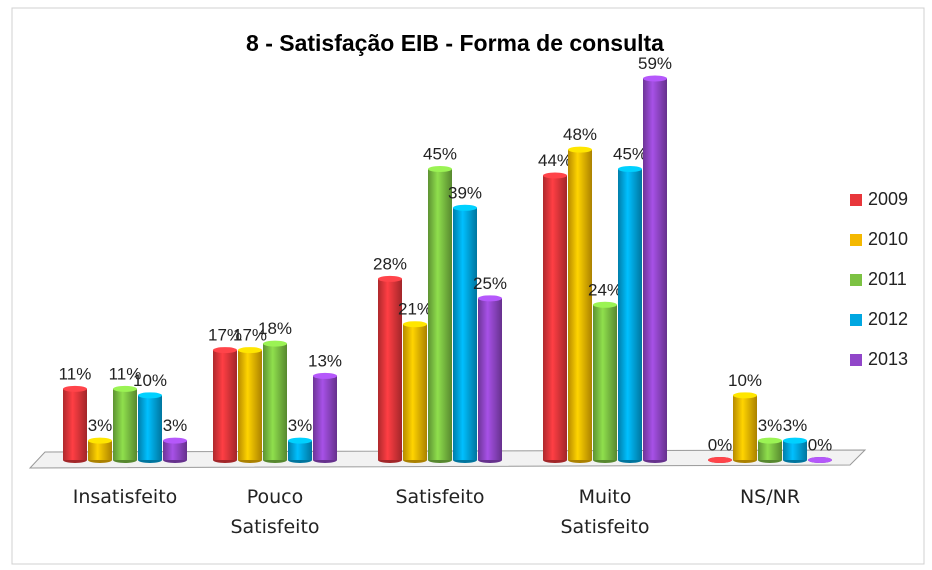  What do you see at coordinates (887, 279) in the screenshot?
I see `legend-label: 2011` at bounding box center [887, 279].